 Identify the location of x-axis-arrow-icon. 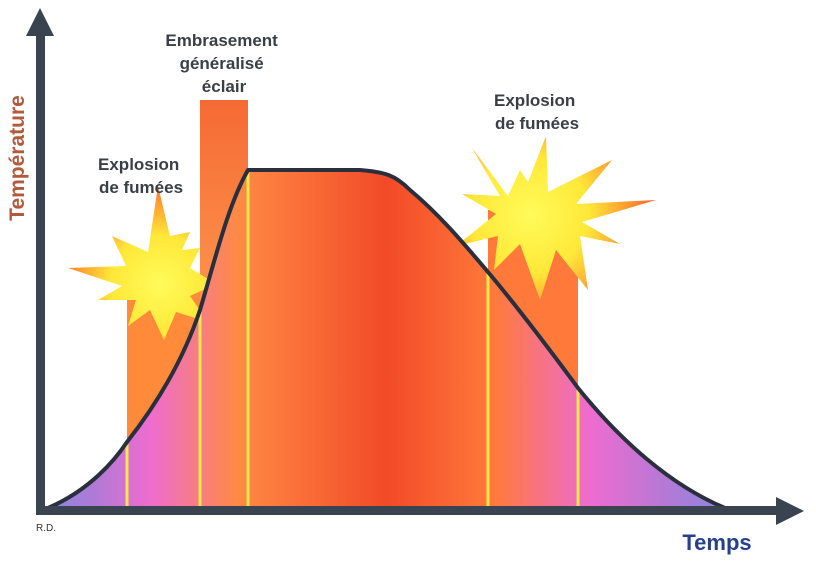
(790, 511).